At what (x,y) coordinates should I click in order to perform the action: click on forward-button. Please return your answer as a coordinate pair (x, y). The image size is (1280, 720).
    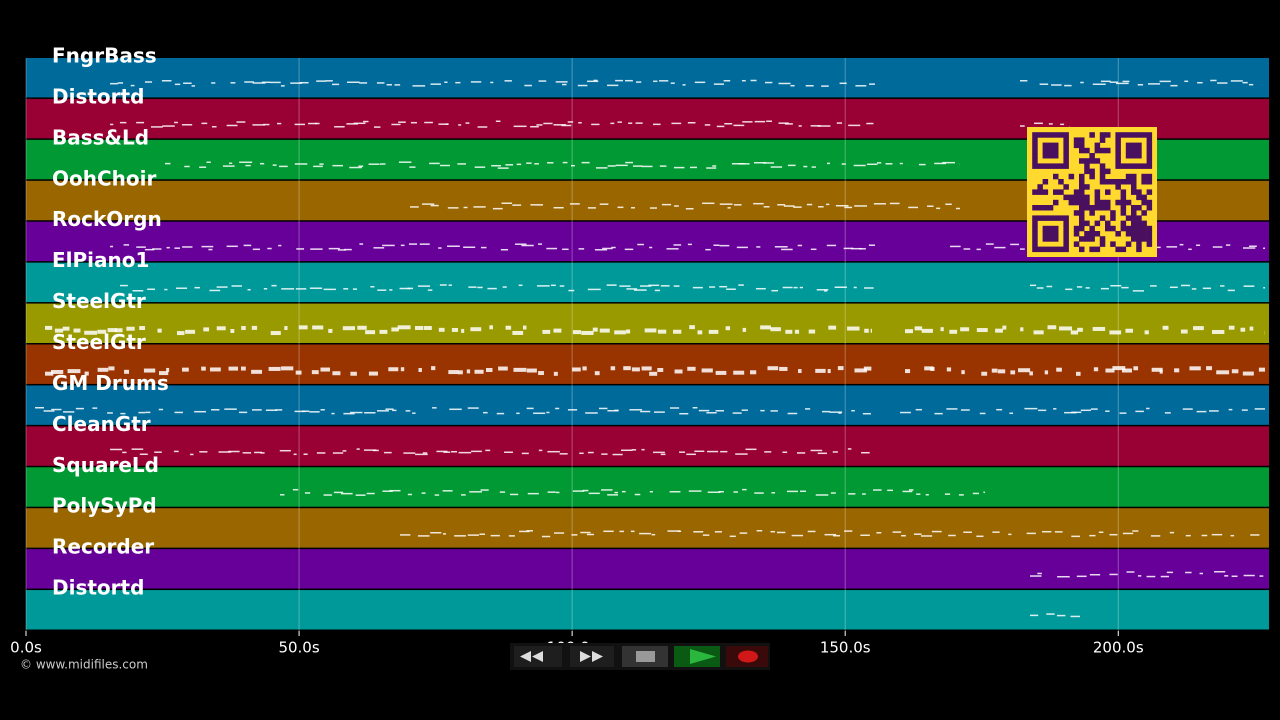
    Looking at the image, I should click on (592, 656).